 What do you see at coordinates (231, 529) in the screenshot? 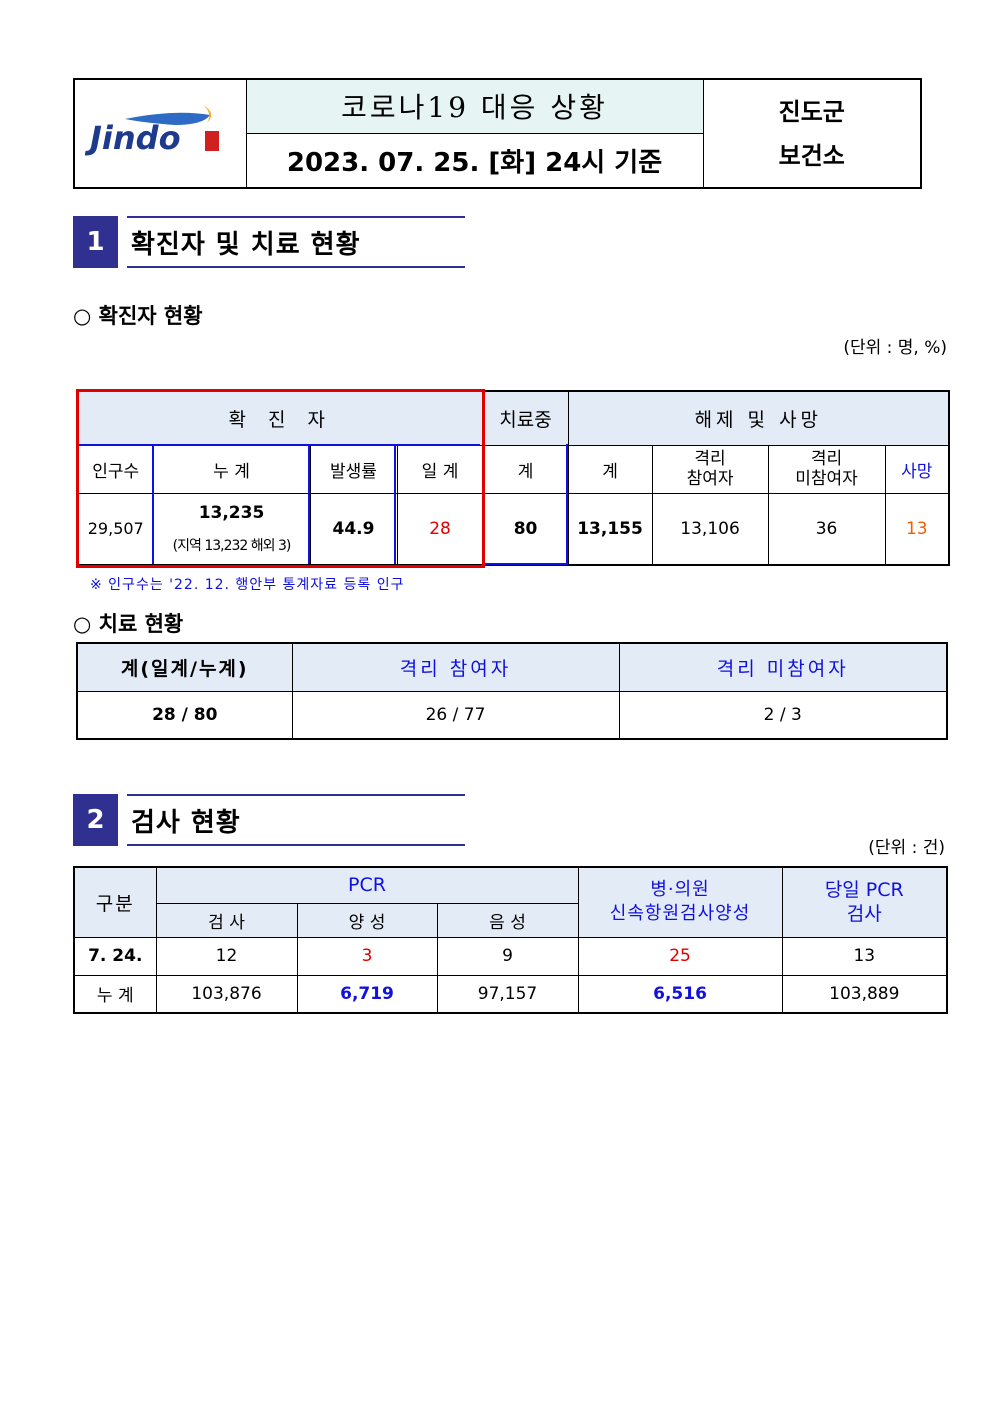
I see `cumulative-cell: 13,235 (지역 13,232 해외 3)` at bounding box center [231, 529].